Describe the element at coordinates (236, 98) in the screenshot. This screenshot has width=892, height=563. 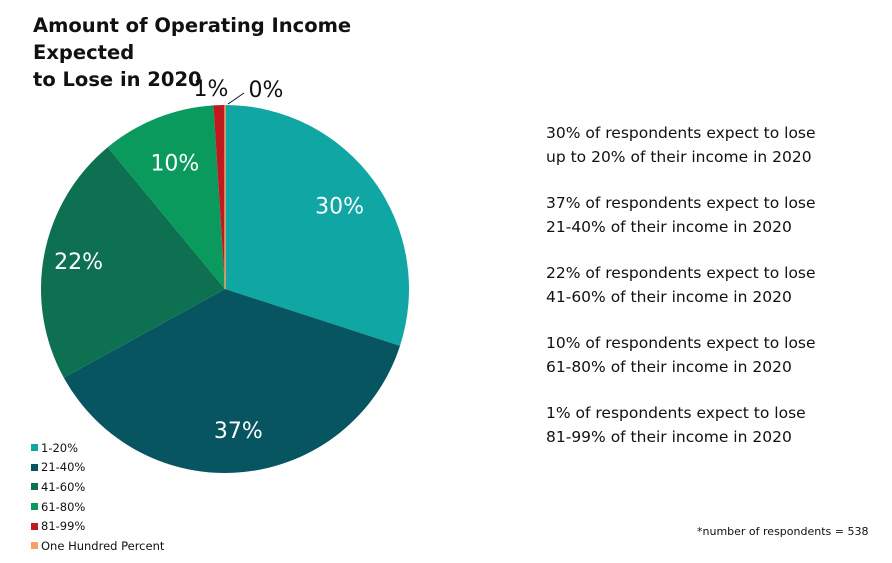
I see `label-leader-line` at that location.